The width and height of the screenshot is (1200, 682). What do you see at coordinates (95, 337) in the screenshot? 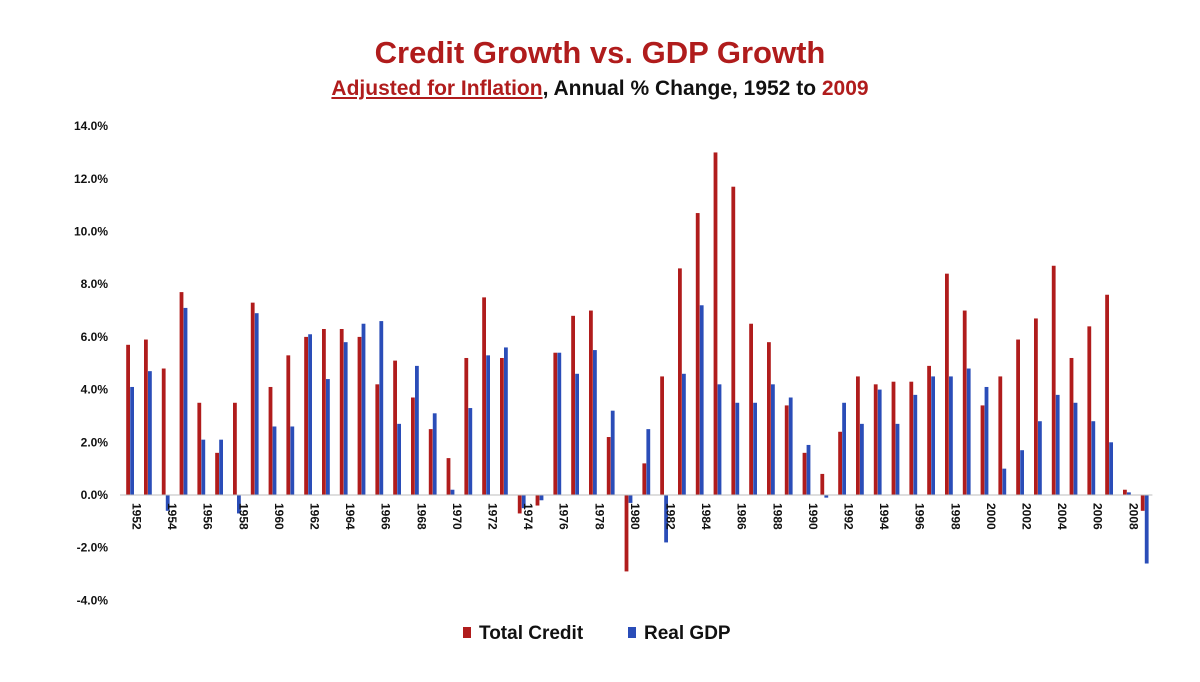
I see `y-tick-label: 6.0%` at bounding box center [95, 337].